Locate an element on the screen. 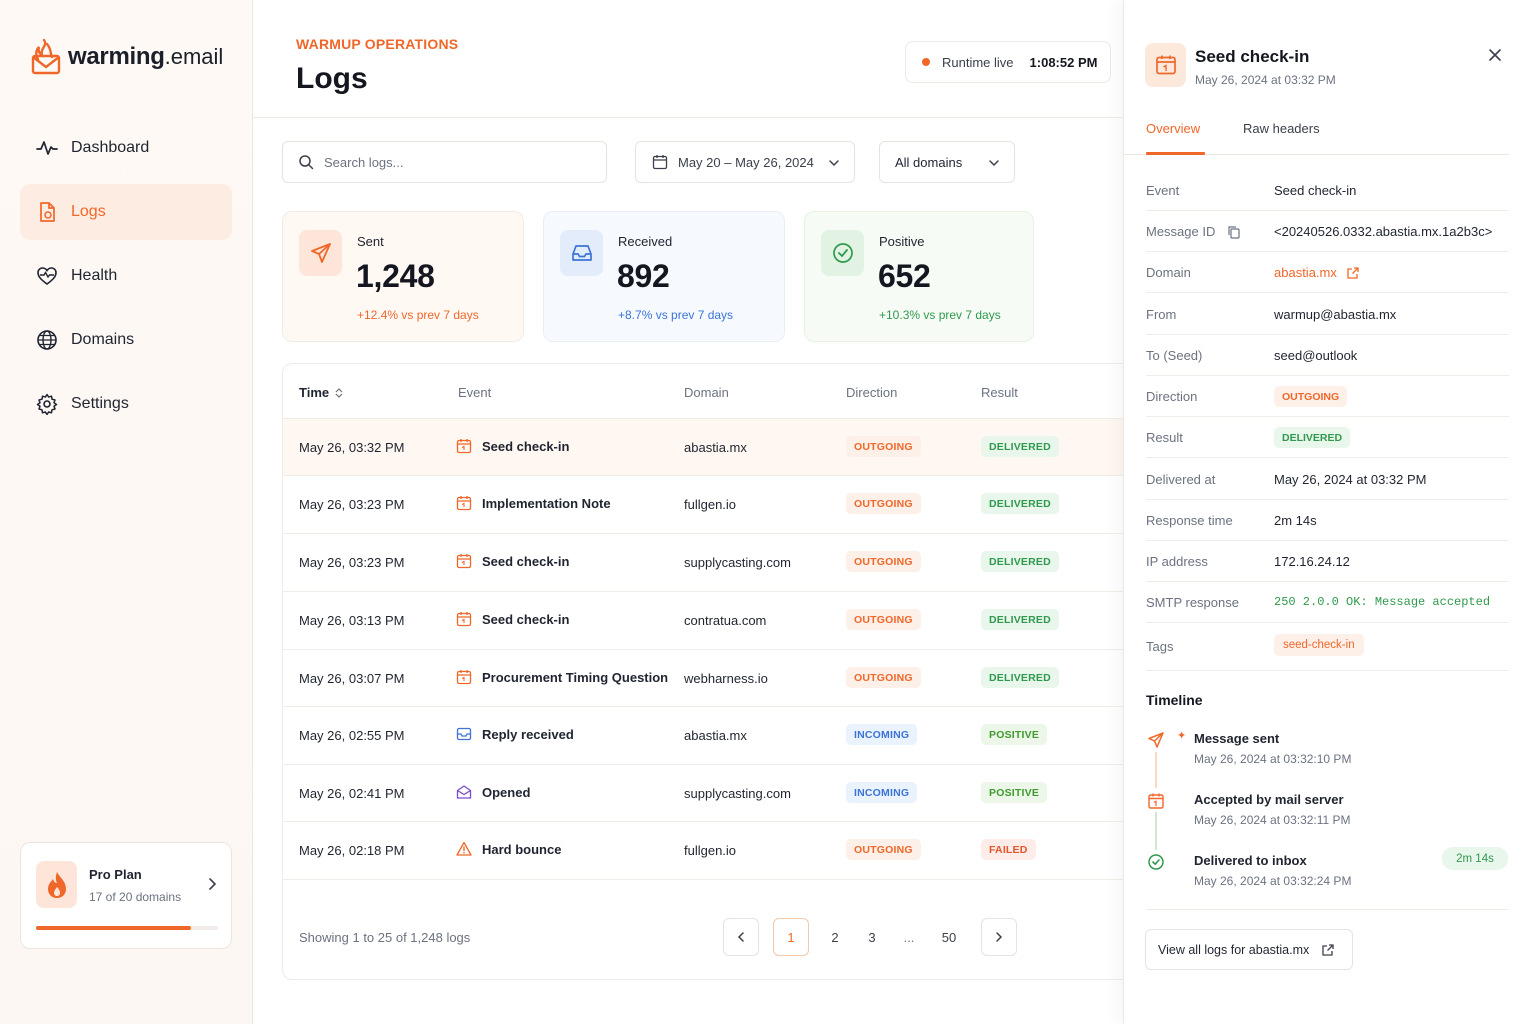  tag-chip: seed-check-in is located at coordinates (1319, 645).